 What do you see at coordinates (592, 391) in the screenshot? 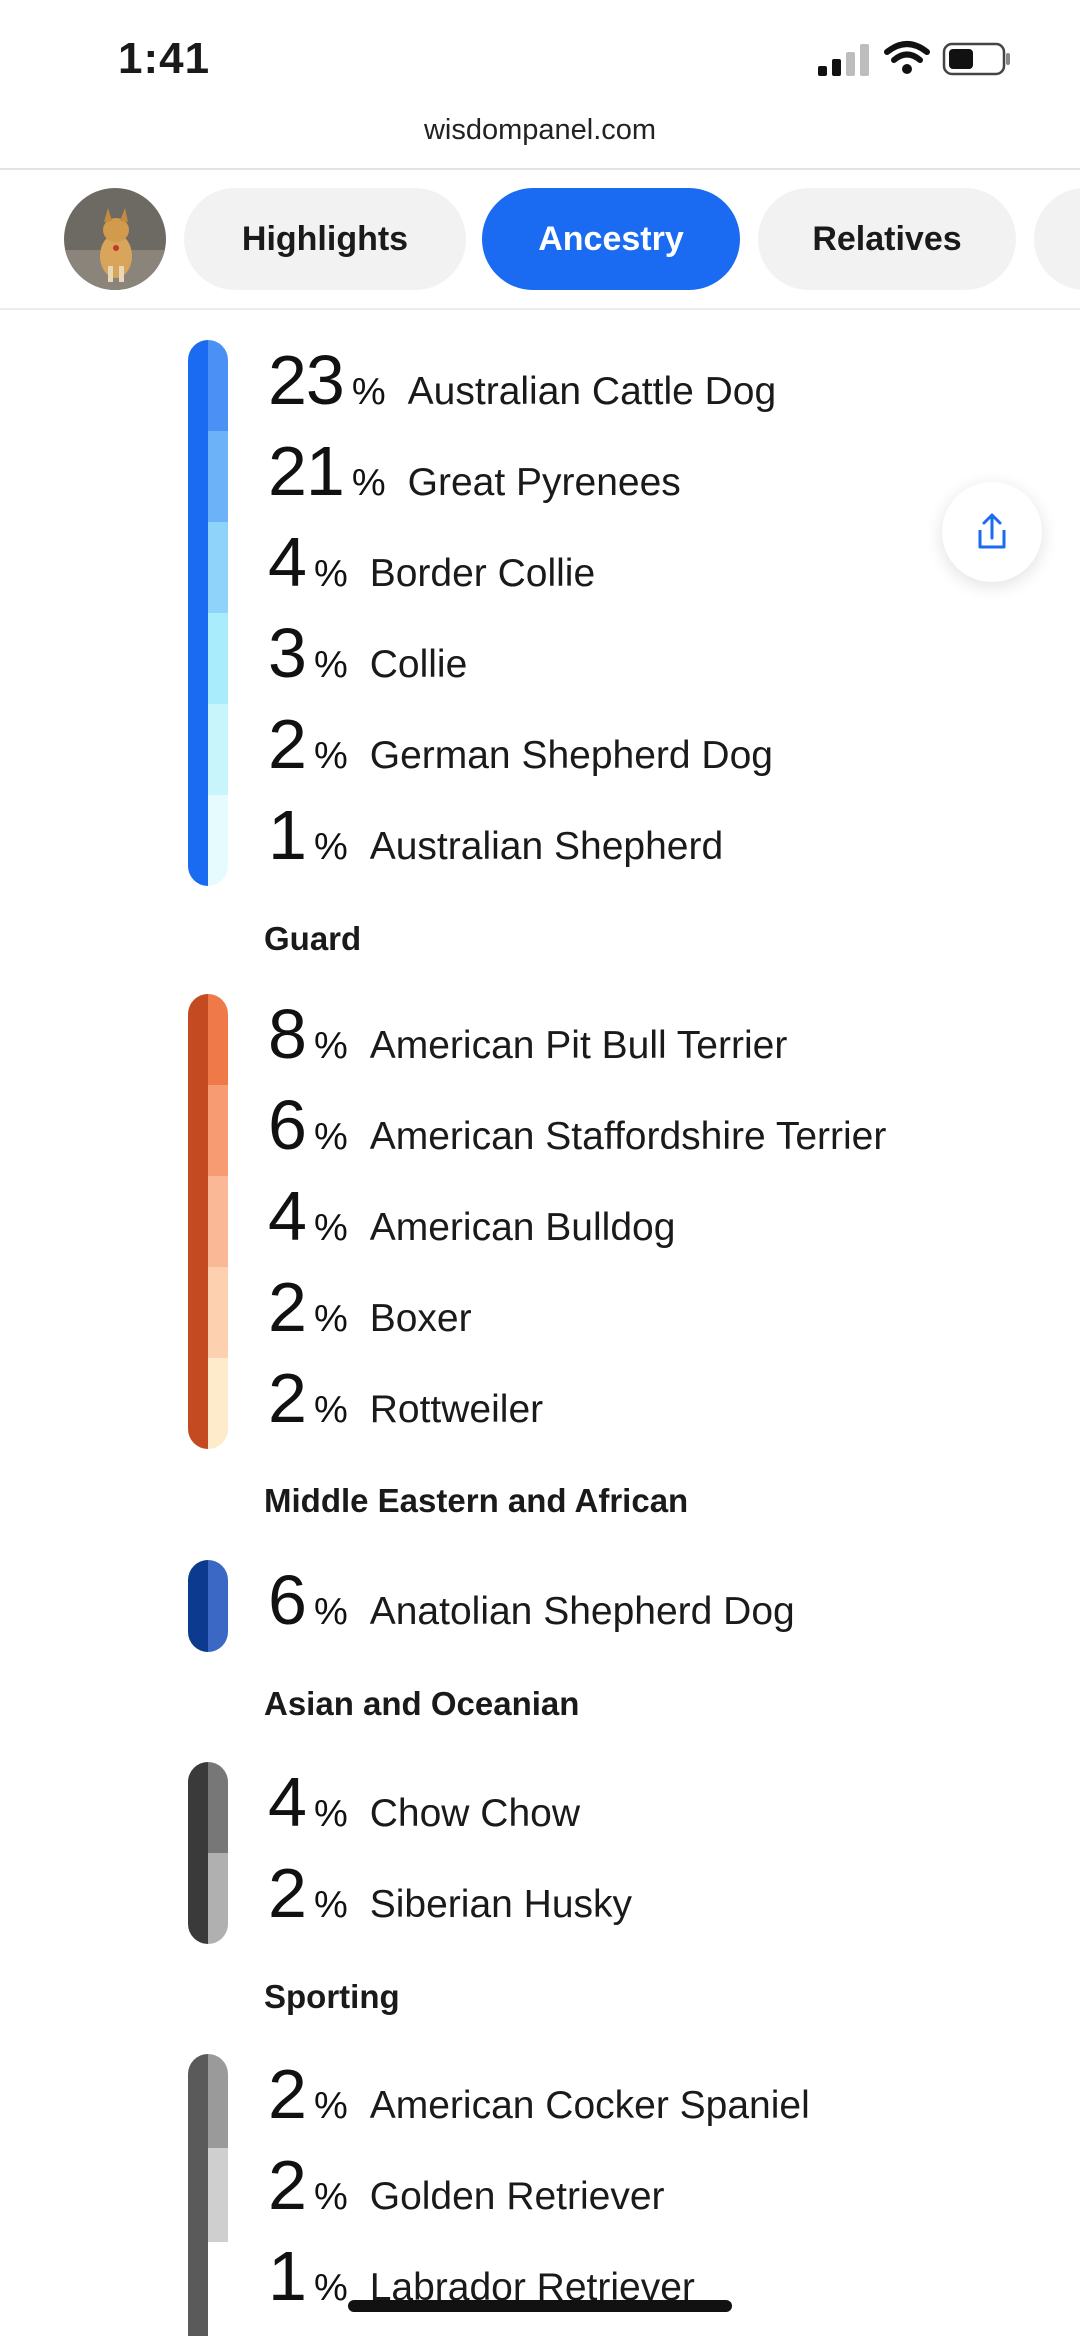
I see `breed-name: Australian Cattle Dog` at bounding box center [592, 391].